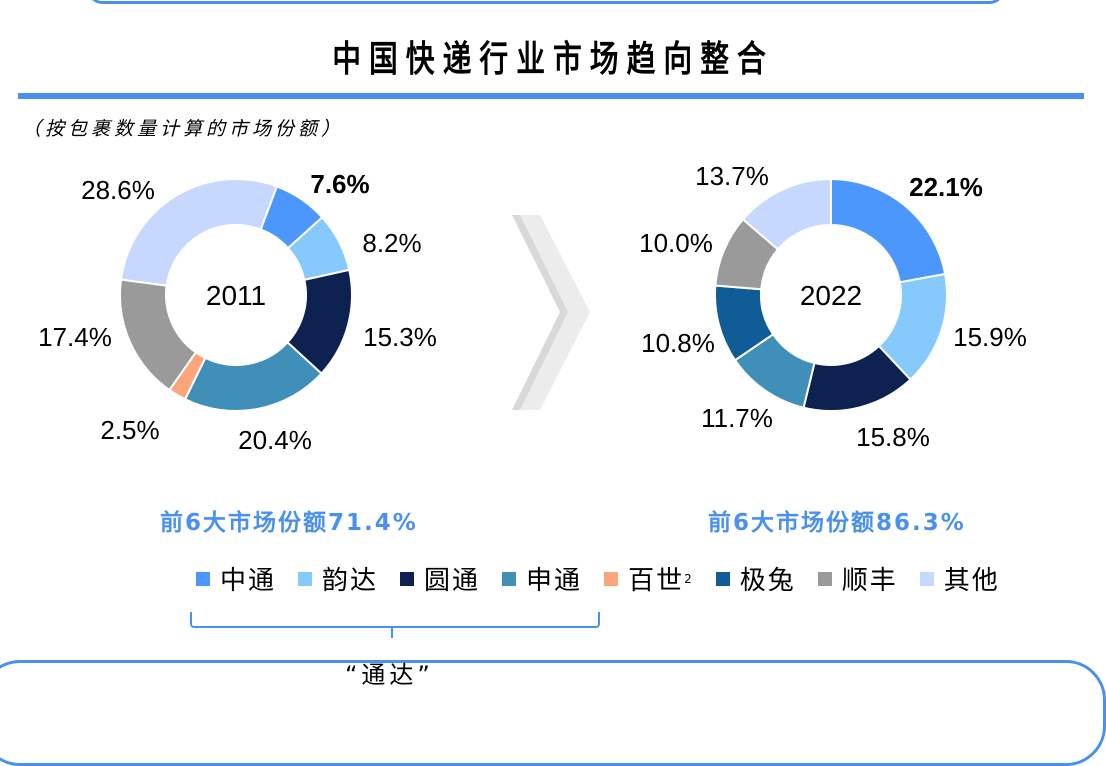 Image resolution: width=1106 pixels, height=766 pixels. Describe the element at coordinates (389, 675) in the screenshot. I see `brace-label: “通达”` at that location.